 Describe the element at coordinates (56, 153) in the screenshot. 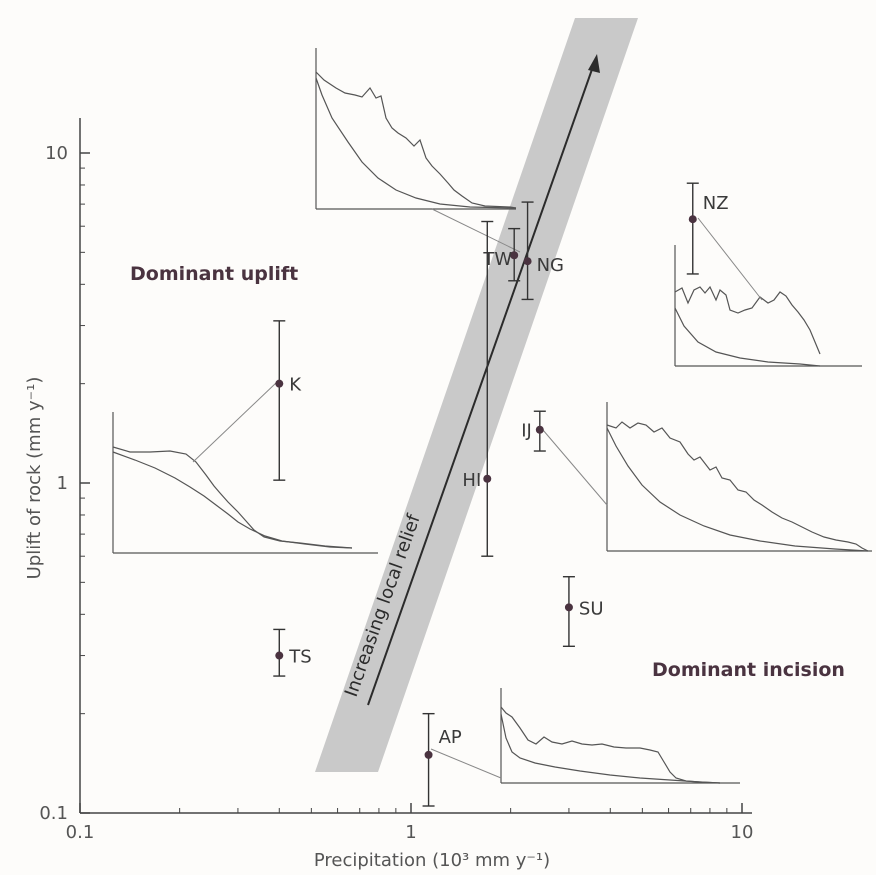

I see `y-tick-label: 10` at that location.